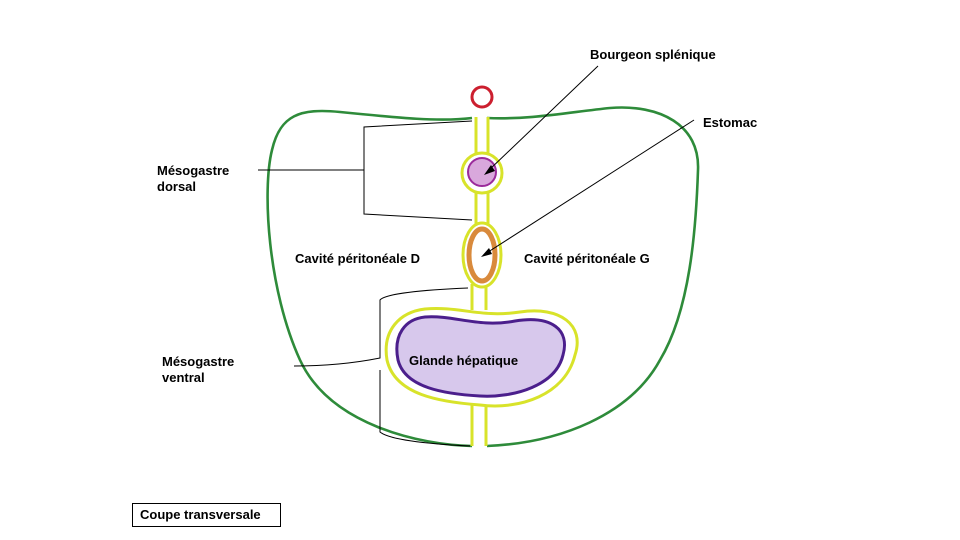  What do you see at coordinates (382, 367) in the screenshot?
I see `ventral-bracket` at bounding box center [382, 367].